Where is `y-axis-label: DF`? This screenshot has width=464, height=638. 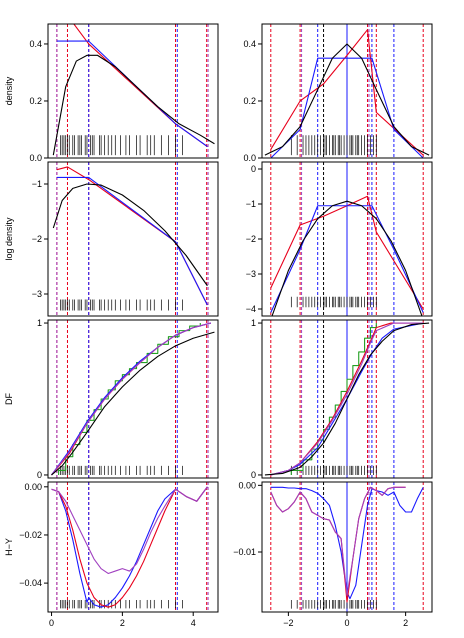 y-axis-label: DF is located at coordinates (9, 399).